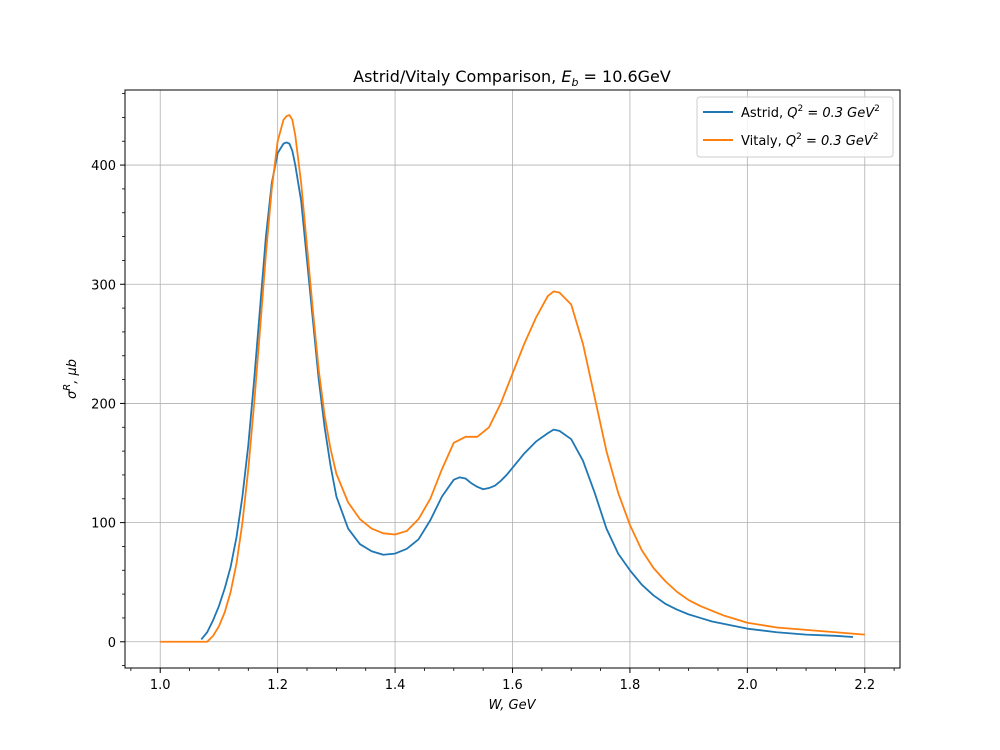 The width and height of the screenshot is (1000, 750). I want to click on x-tick-label: 1.2, so click(277, 685).